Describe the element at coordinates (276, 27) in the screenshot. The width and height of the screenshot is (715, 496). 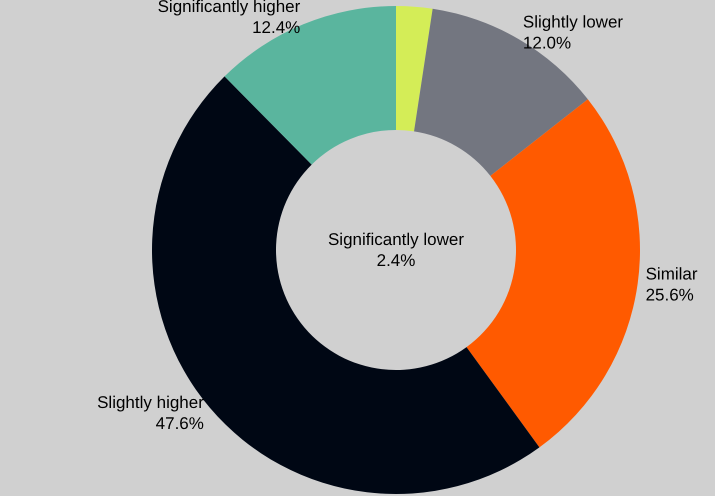
I see `data-label: 12.4%` at that location.